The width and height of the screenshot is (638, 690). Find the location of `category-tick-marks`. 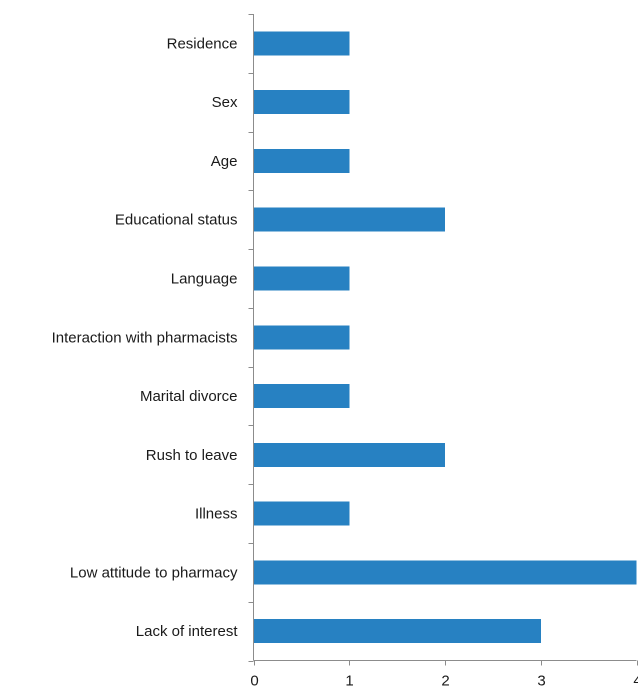

category-tick-marks is located at coordinates (251, 338).